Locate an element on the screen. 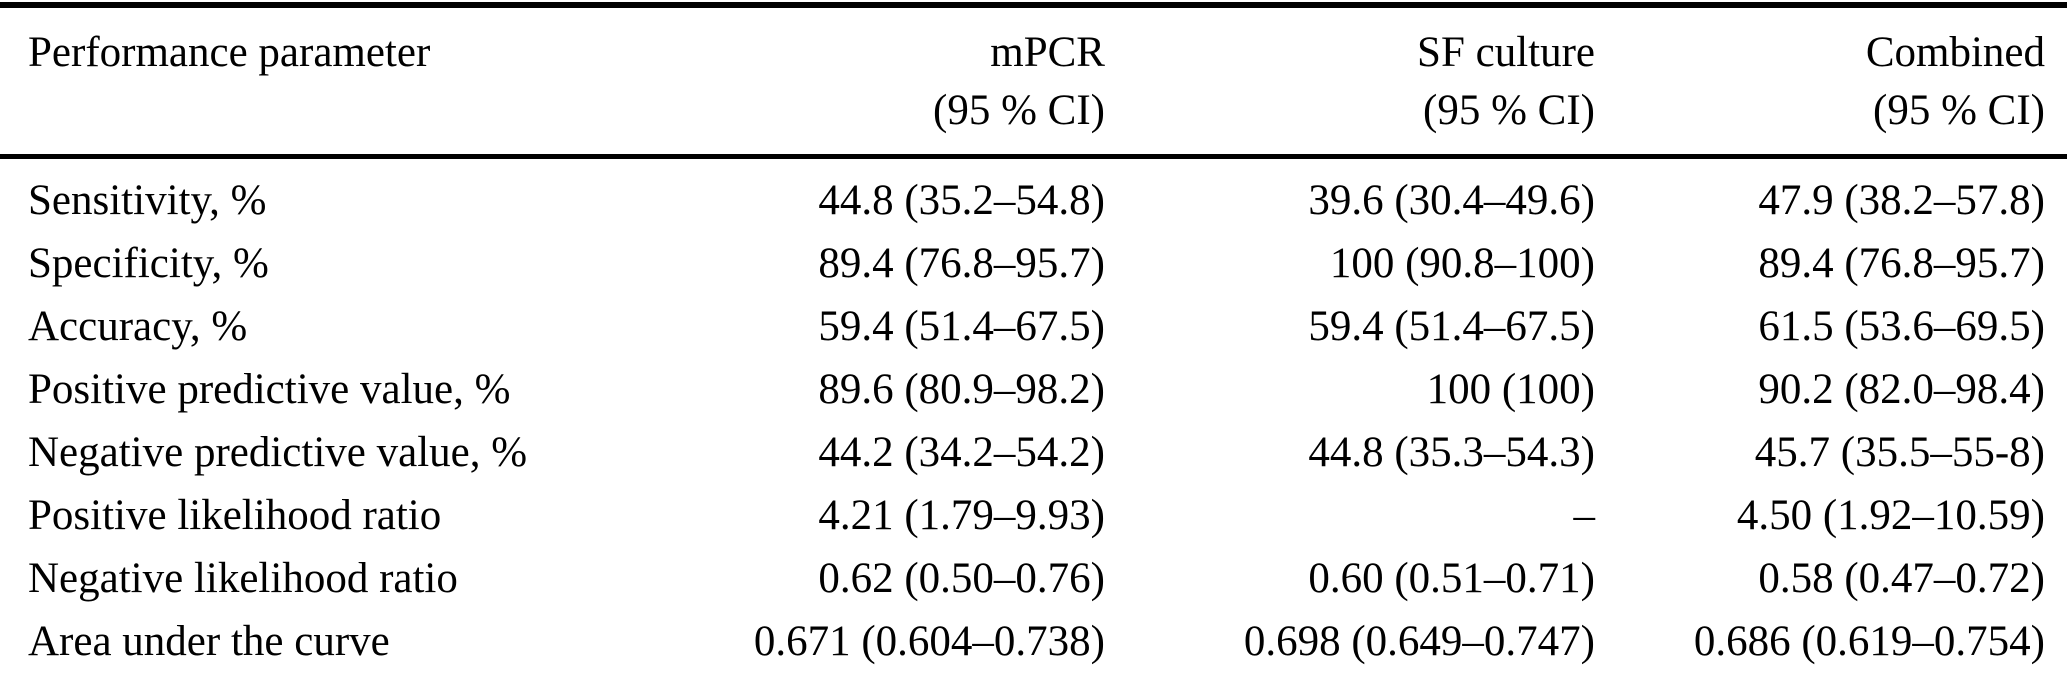 The height and width of the screenshot is (682, 2067). sf-culture-value-cell: 100 (100) is located at coordinates (1510, 389).